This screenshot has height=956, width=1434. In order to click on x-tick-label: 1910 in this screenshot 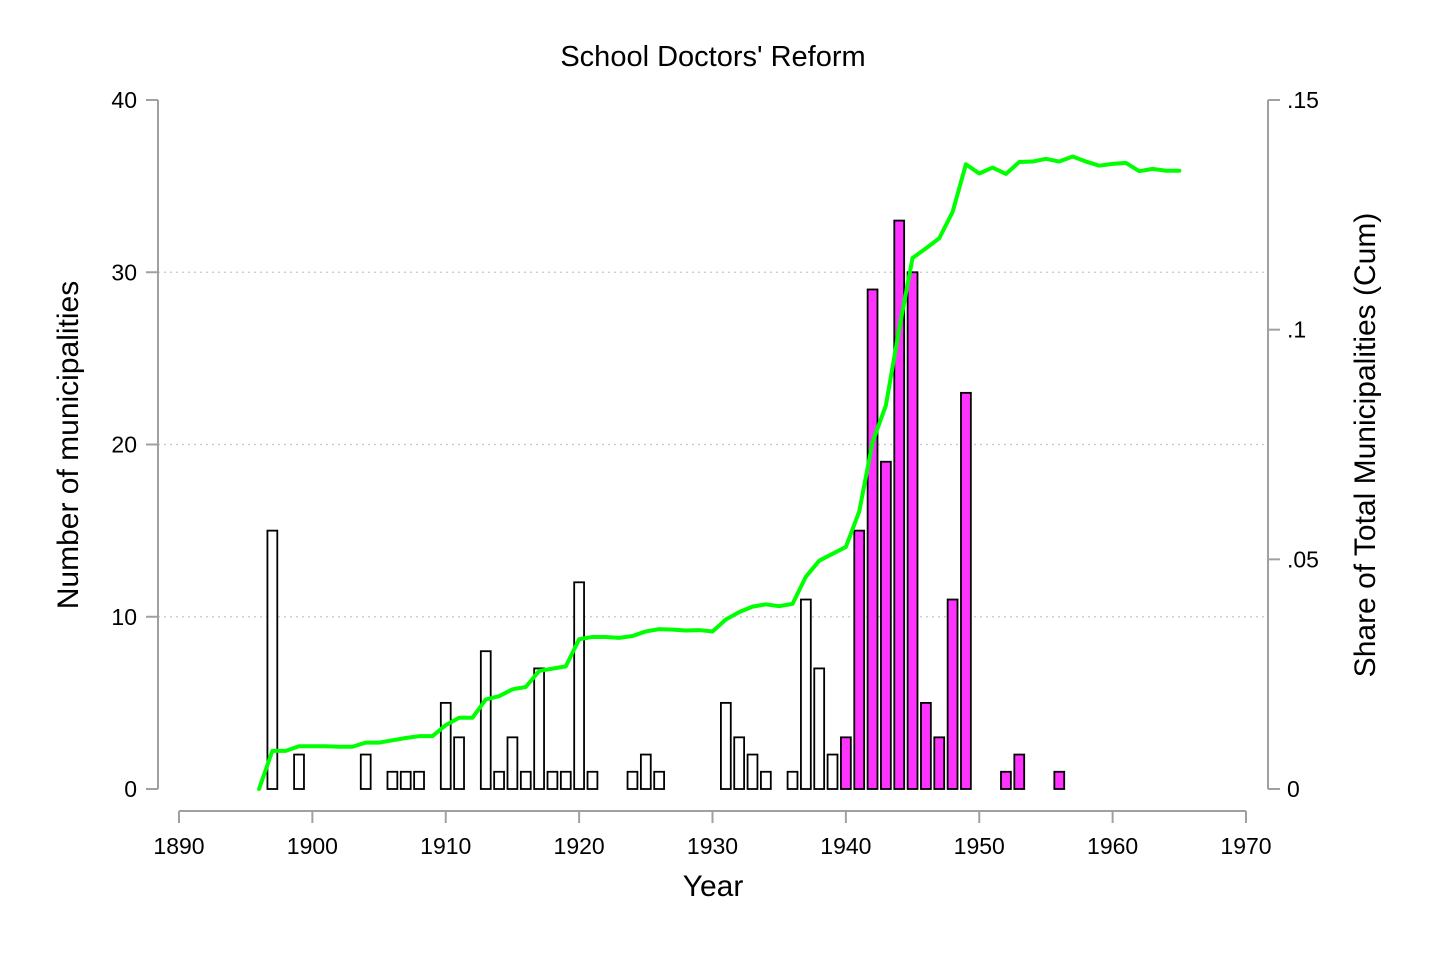, I will do `click(445, 846)`.